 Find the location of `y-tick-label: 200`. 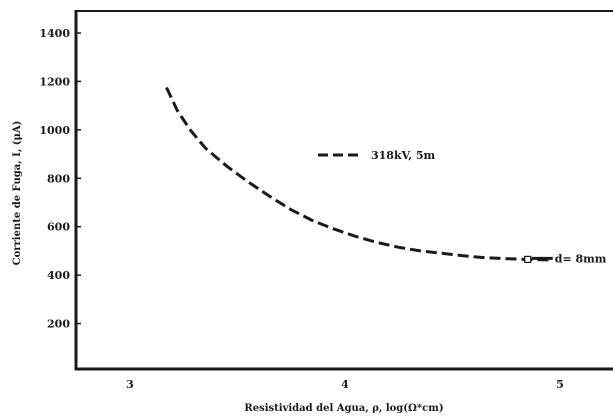

y-tick-label: 200 is located at coordinates (58, 324).